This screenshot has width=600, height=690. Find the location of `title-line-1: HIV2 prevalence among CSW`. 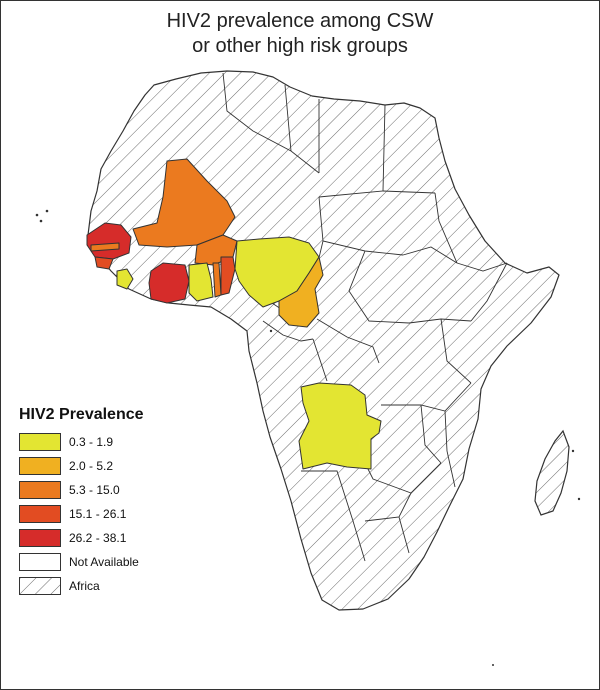

title-line-1: HIV2 prevalence among CSW is located at coordinates (300, 21).